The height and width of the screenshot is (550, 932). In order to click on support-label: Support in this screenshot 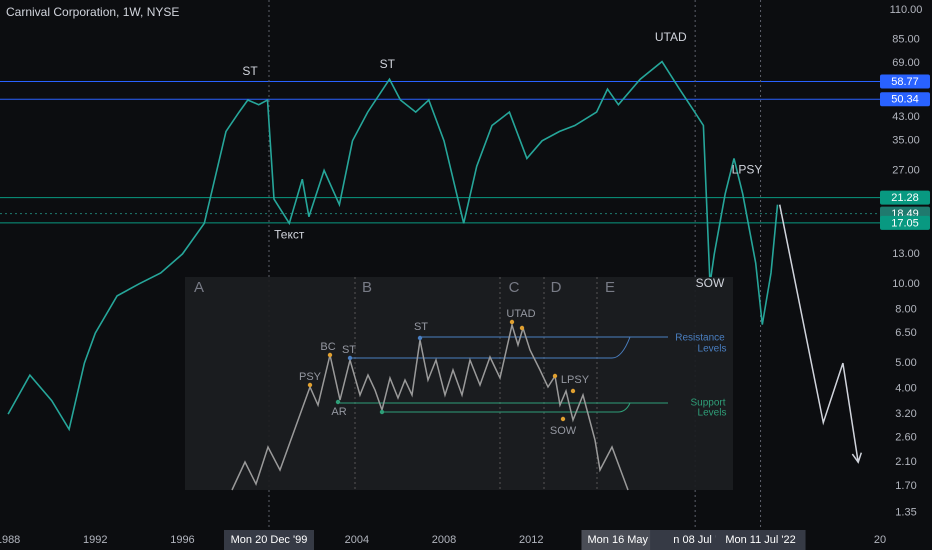, I will do `click(707, 403)`.